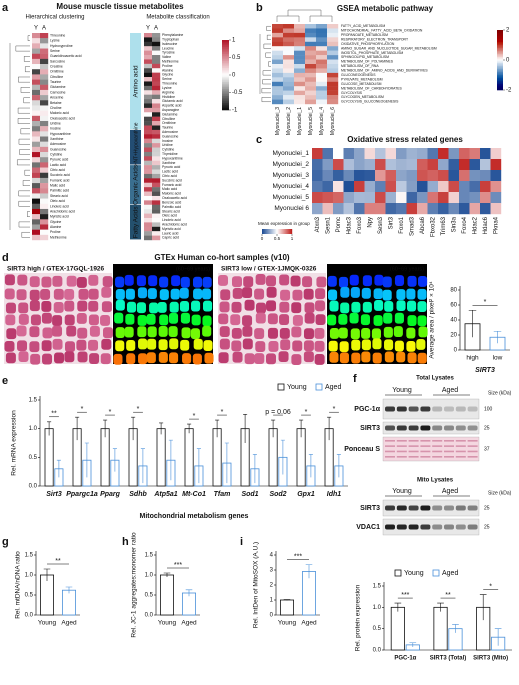 Image resolution: width=519 pixels, height=685 pixels. What do you see at coordinates (334, 494) in the screenshot?
I see `x-tick-label: Idh1` at bounding box center [334, 494].